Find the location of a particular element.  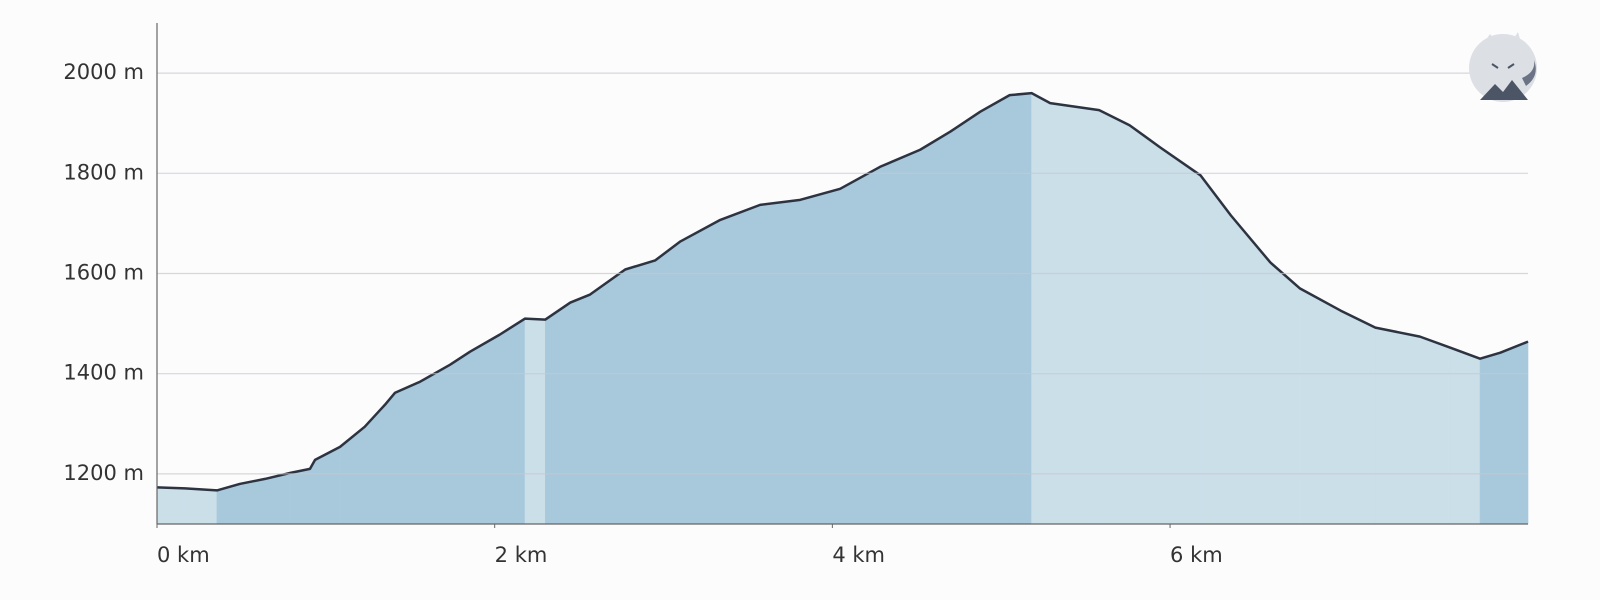

logo is located at coordinates (1503, 67).